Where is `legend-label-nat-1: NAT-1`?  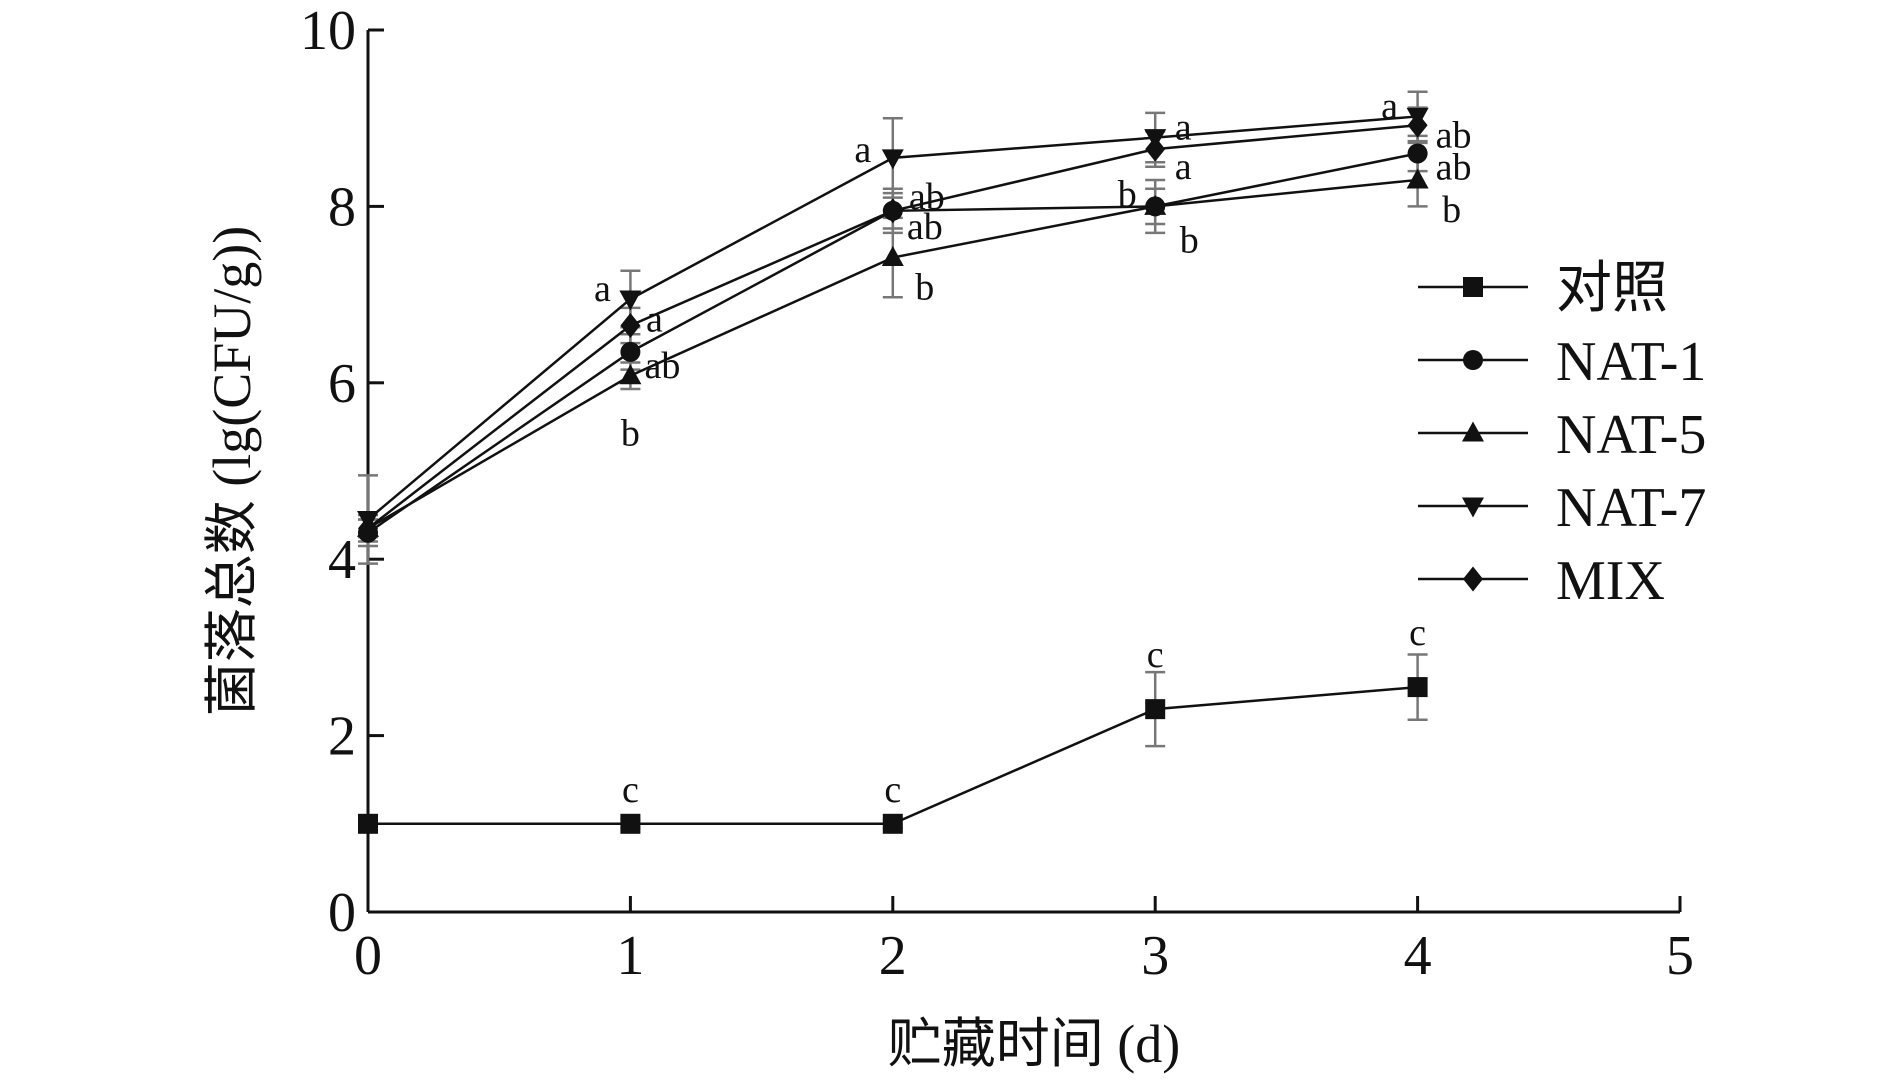 legend-label-nat-1: NAT-1 is located at coordinates (1631, 362).